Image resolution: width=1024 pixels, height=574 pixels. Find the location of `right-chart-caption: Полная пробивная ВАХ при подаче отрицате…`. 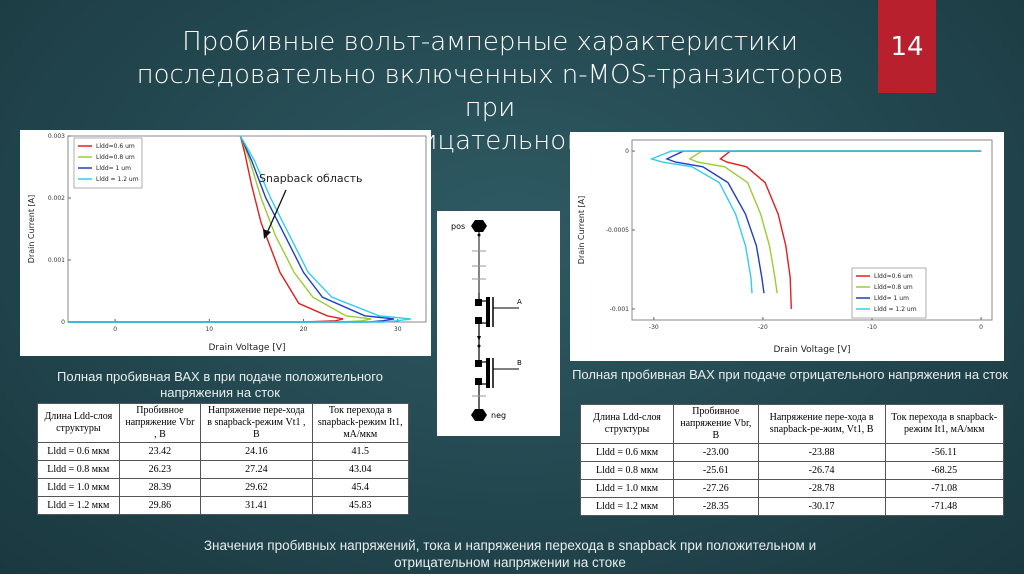

right-chart-caption: Полная пробивная ВАХ при подаче отрицате… is located at coordinates (790, 374).